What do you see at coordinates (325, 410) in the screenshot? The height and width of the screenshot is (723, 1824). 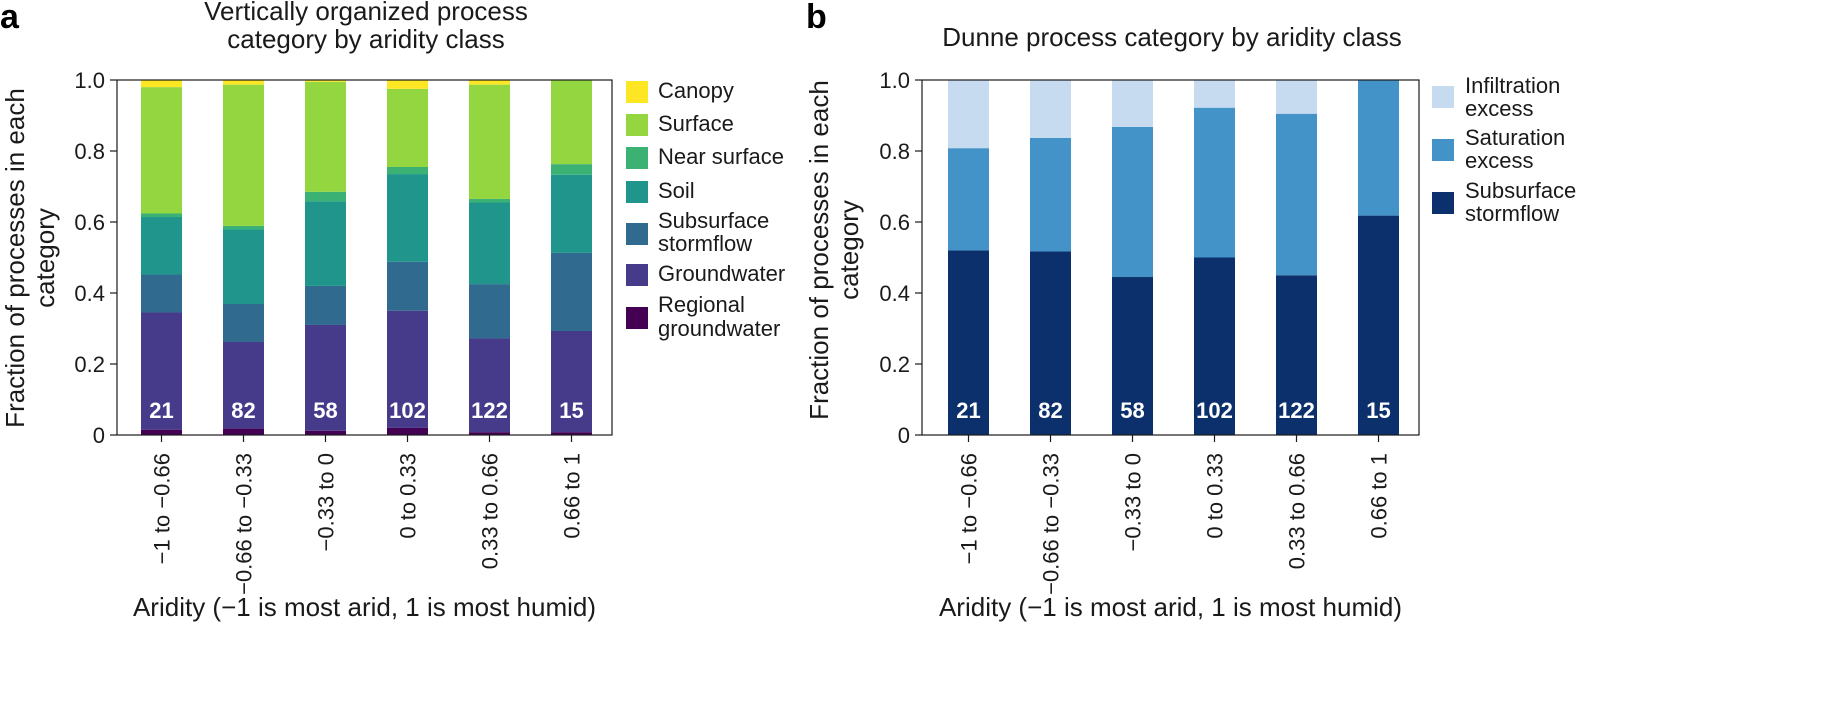 I see `sample-count-label: 58` at bounding box center [325, 410].